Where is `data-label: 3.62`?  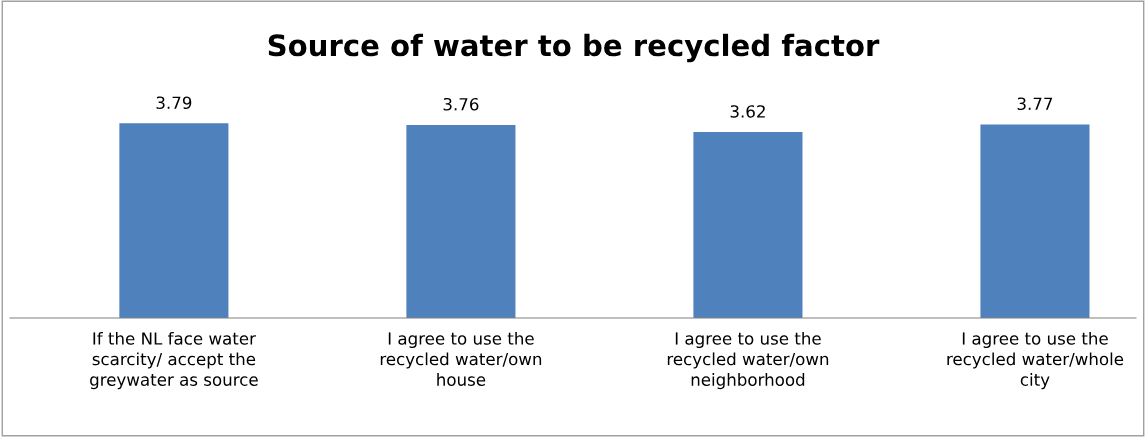 data-label: 3.62 is located at coordinates (747, 111).